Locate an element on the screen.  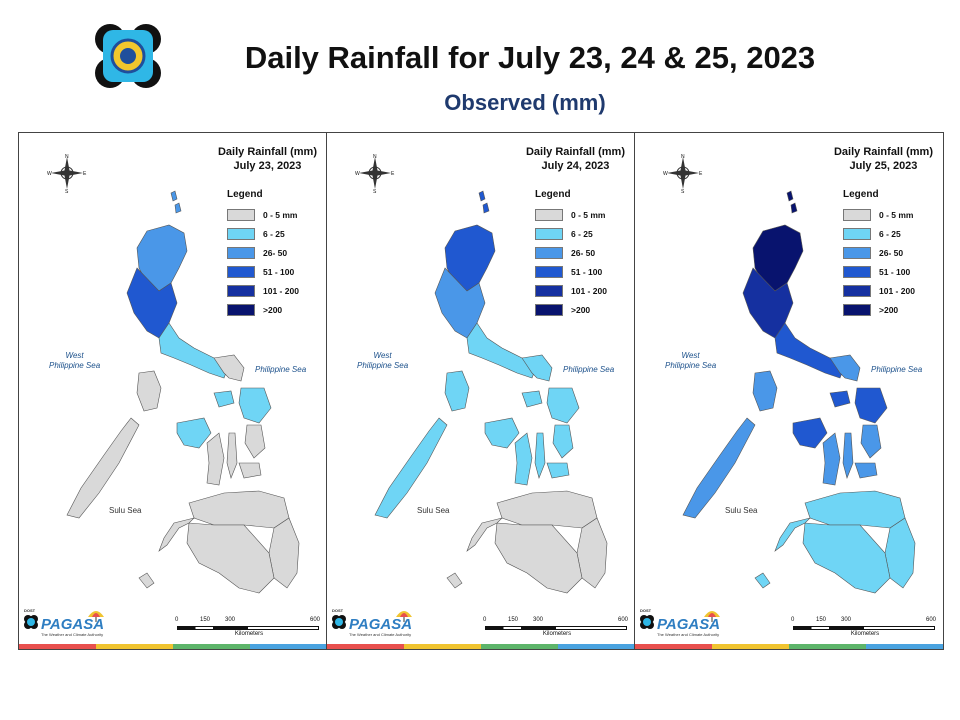
legend-title: Legend is located at coordinates (245, 194).